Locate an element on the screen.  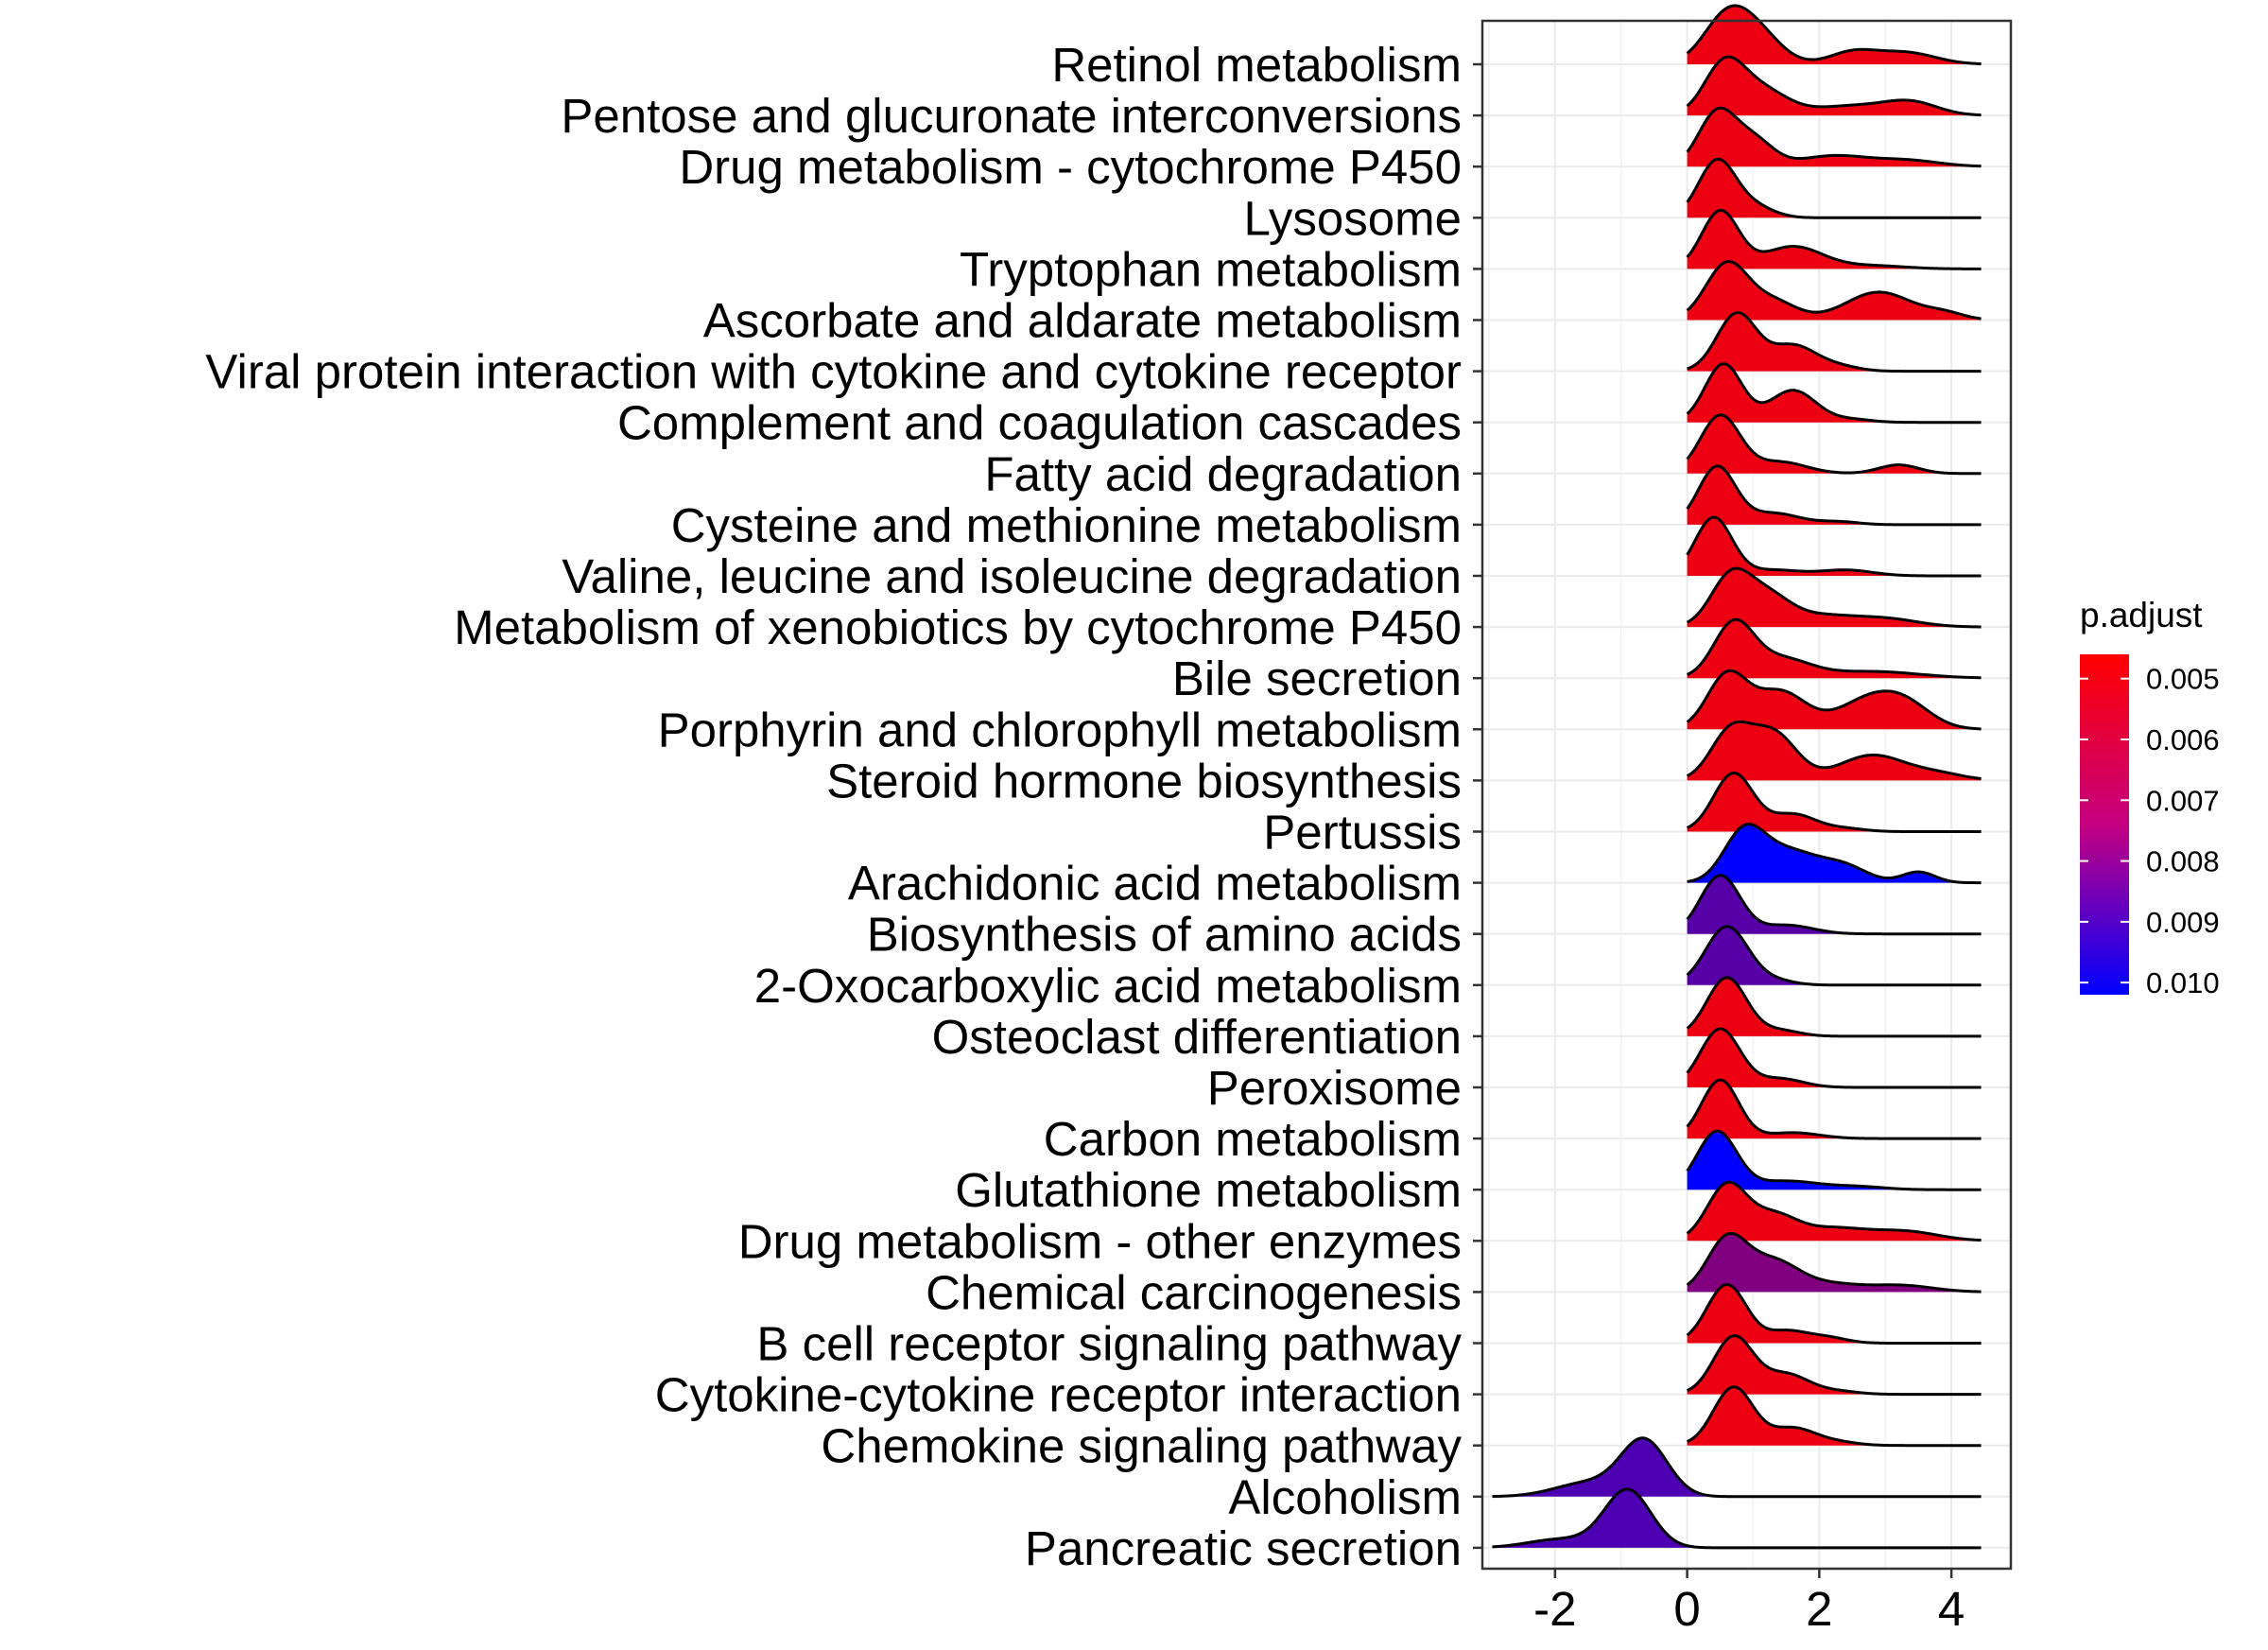
legend-tick-label: 0.006 is located at coordinates (2183, 739).